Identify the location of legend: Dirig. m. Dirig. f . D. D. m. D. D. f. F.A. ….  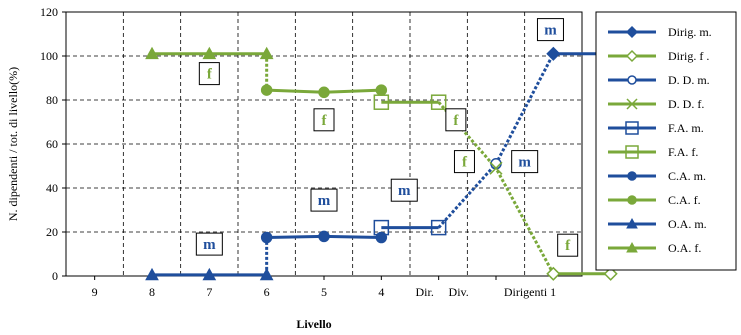
(660, 140).